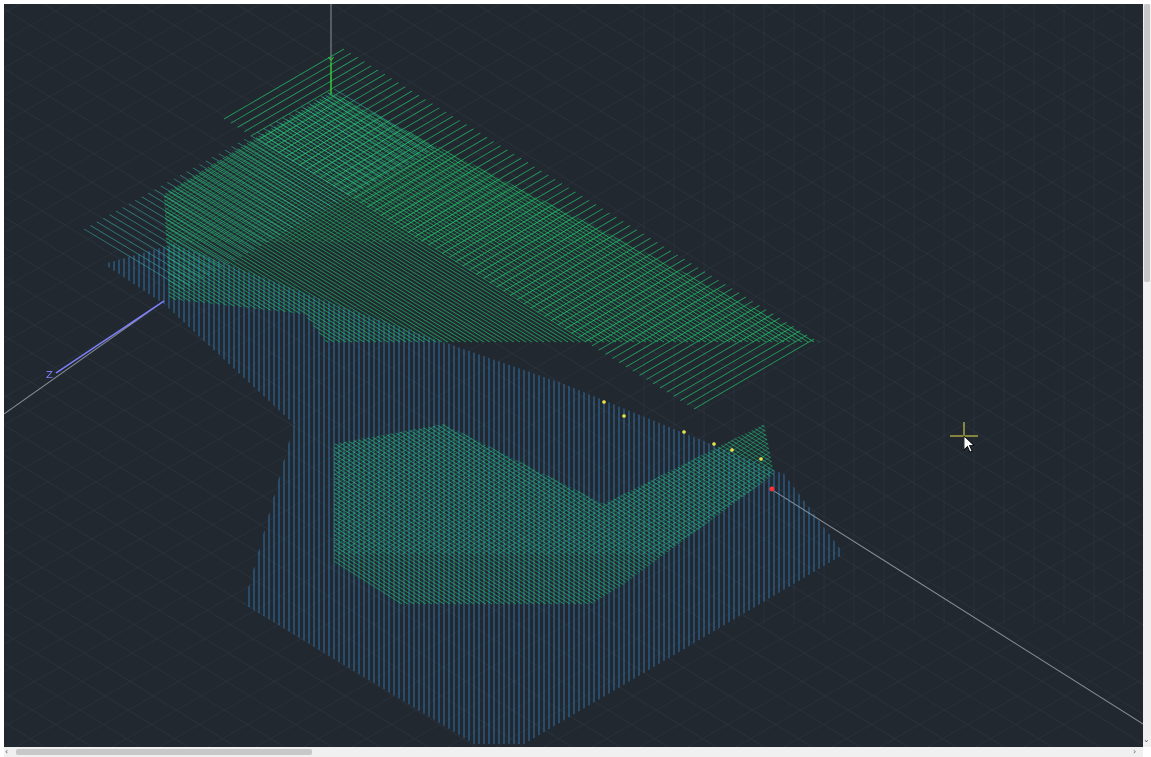 Image resolution: width=1151 pixels, height=757 pixels. What do you see at coordinates (573, 752) in the screenshot?
I see `horizontal-scrollbar: ‹ ›` at bounding box center [573, 752].